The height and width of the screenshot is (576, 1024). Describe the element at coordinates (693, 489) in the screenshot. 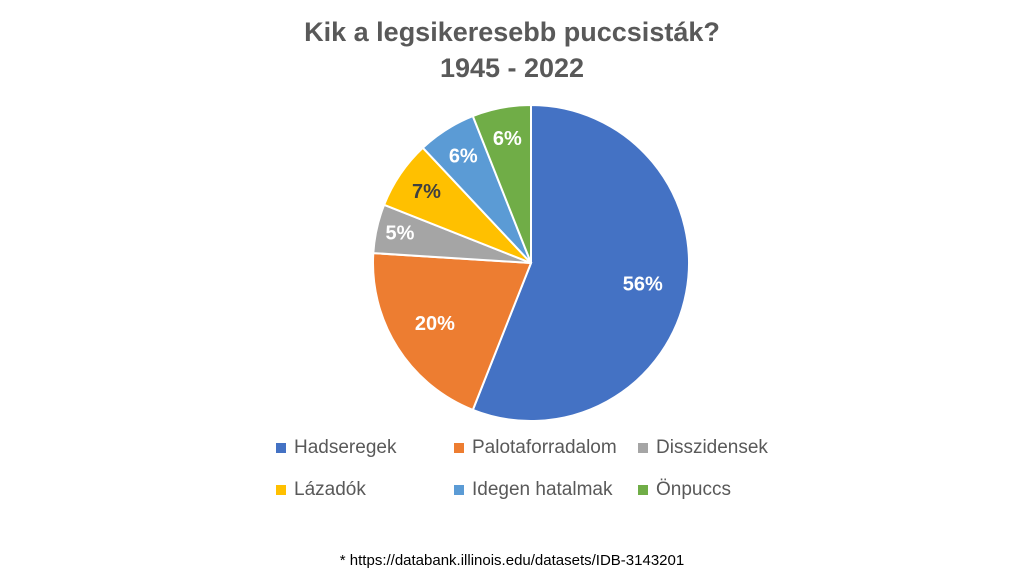

I see `legend-label: Önpuccs` at that location.